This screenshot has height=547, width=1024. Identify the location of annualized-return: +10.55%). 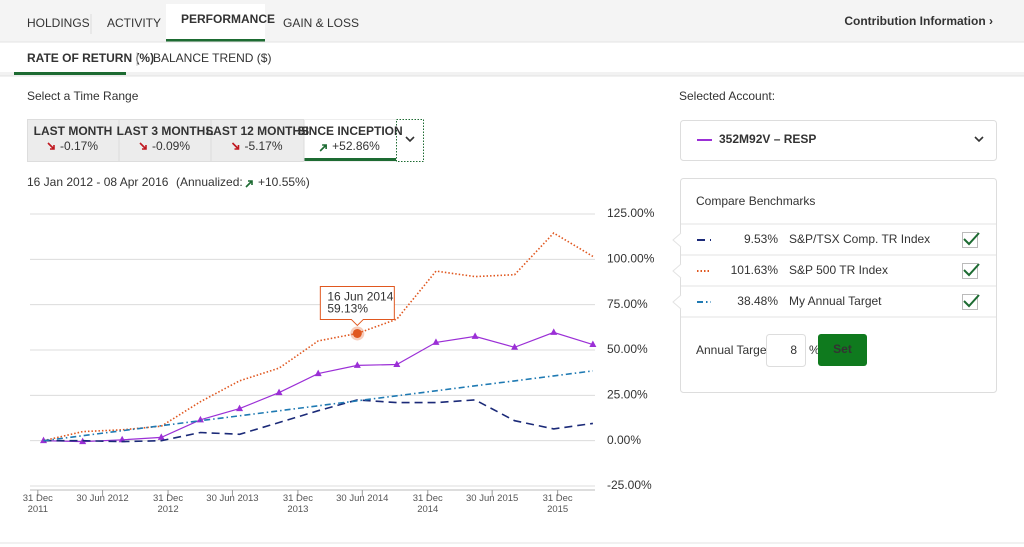
(284, 182).